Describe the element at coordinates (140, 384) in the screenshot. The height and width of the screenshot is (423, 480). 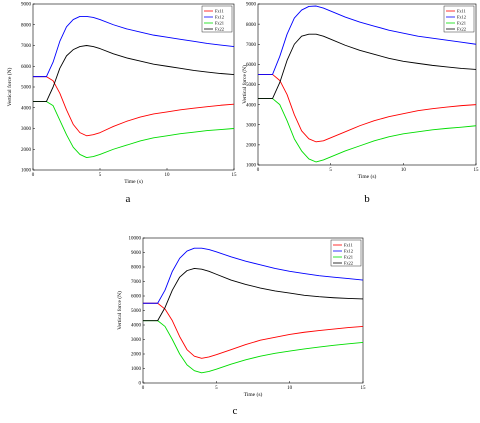
I see `y-tick-label: 0` at that location.